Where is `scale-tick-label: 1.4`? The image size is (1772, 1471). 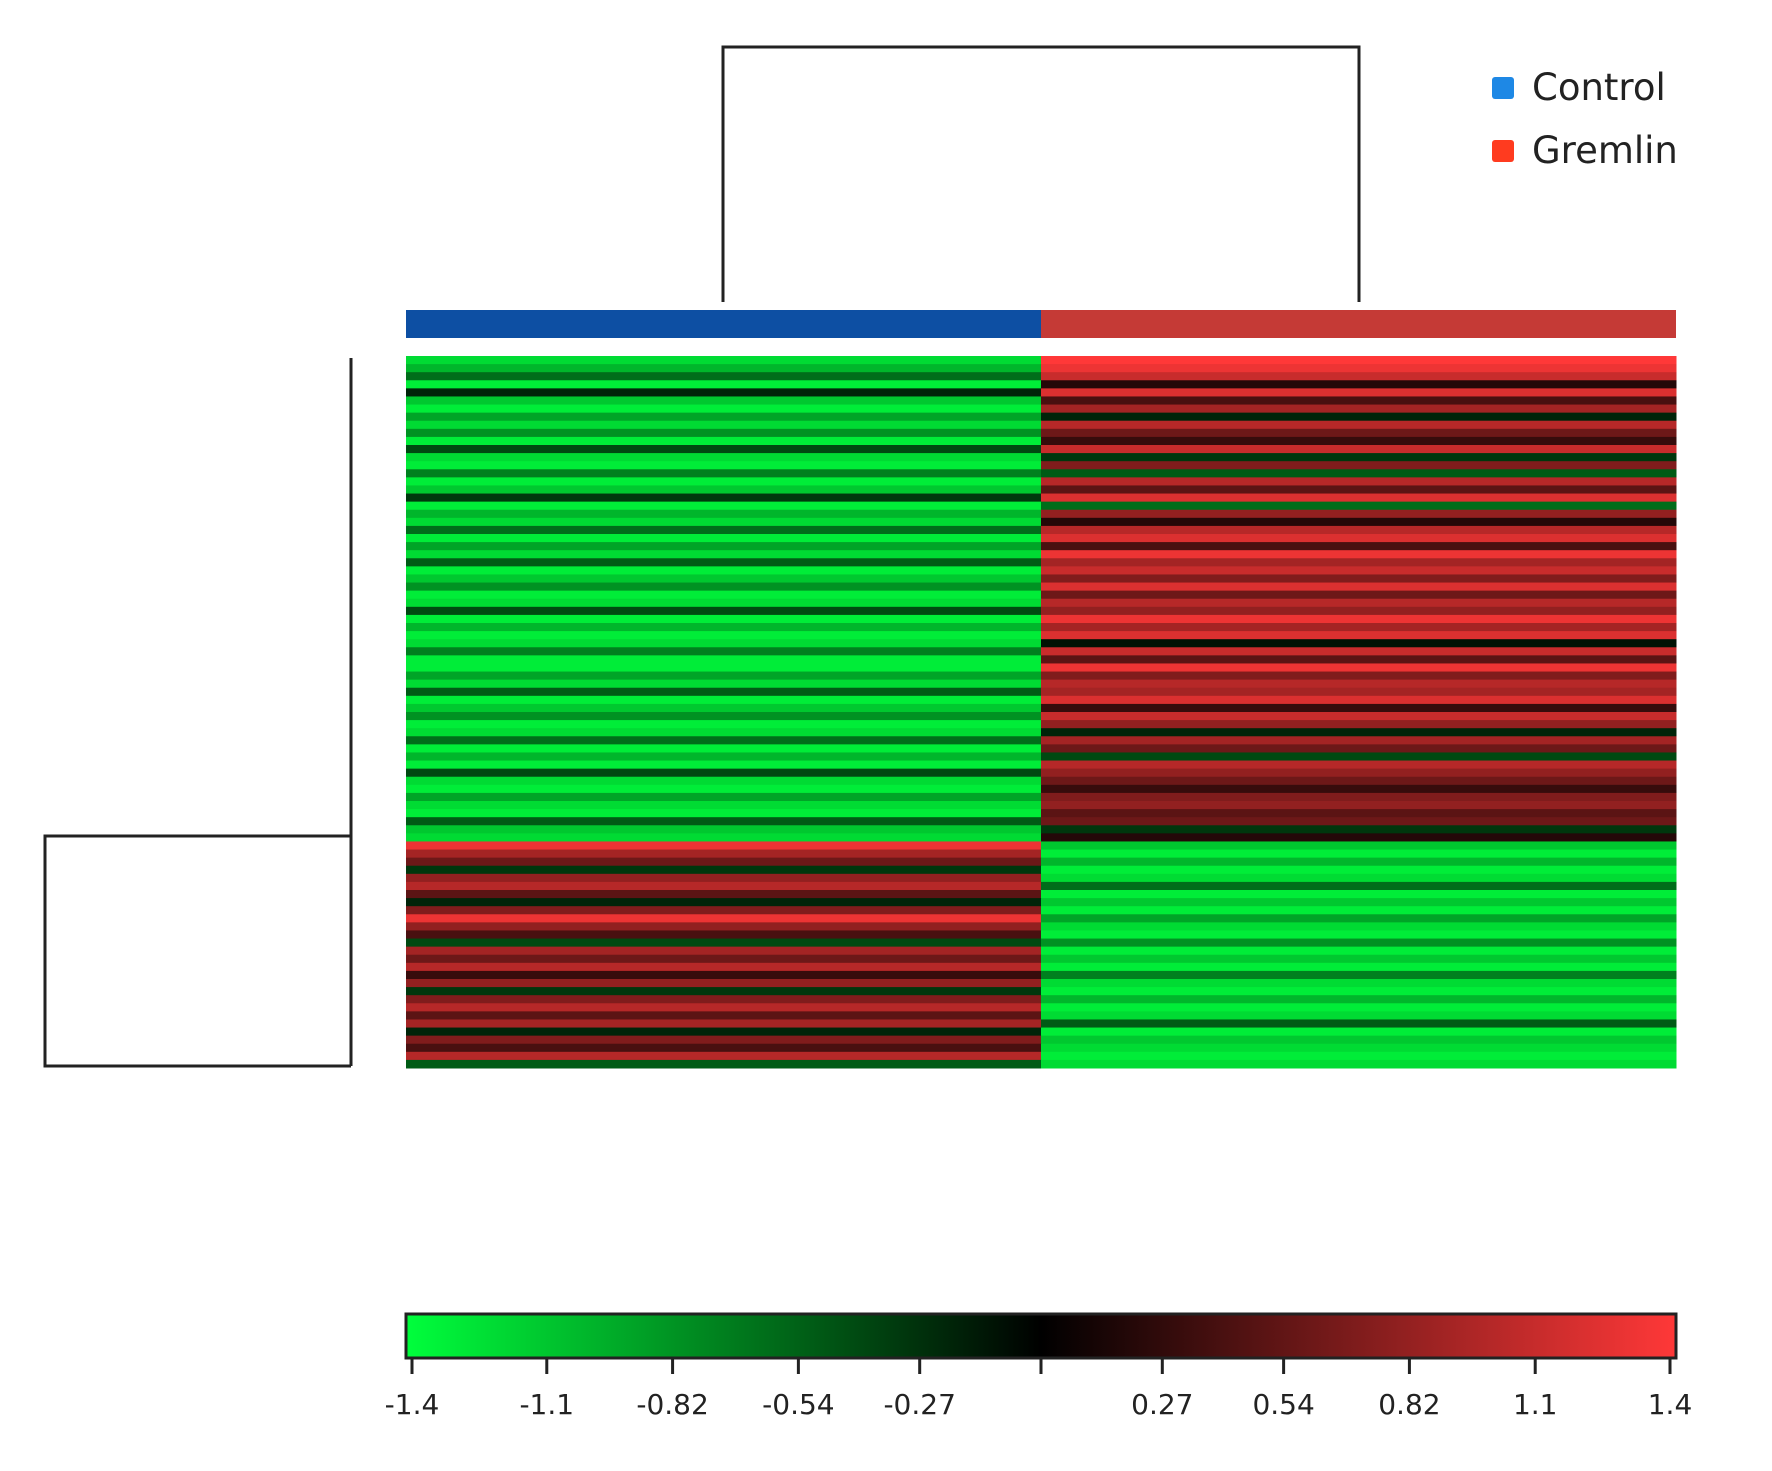
scale-tick-label: 1.4 is located at coordinates (1670, 1404).